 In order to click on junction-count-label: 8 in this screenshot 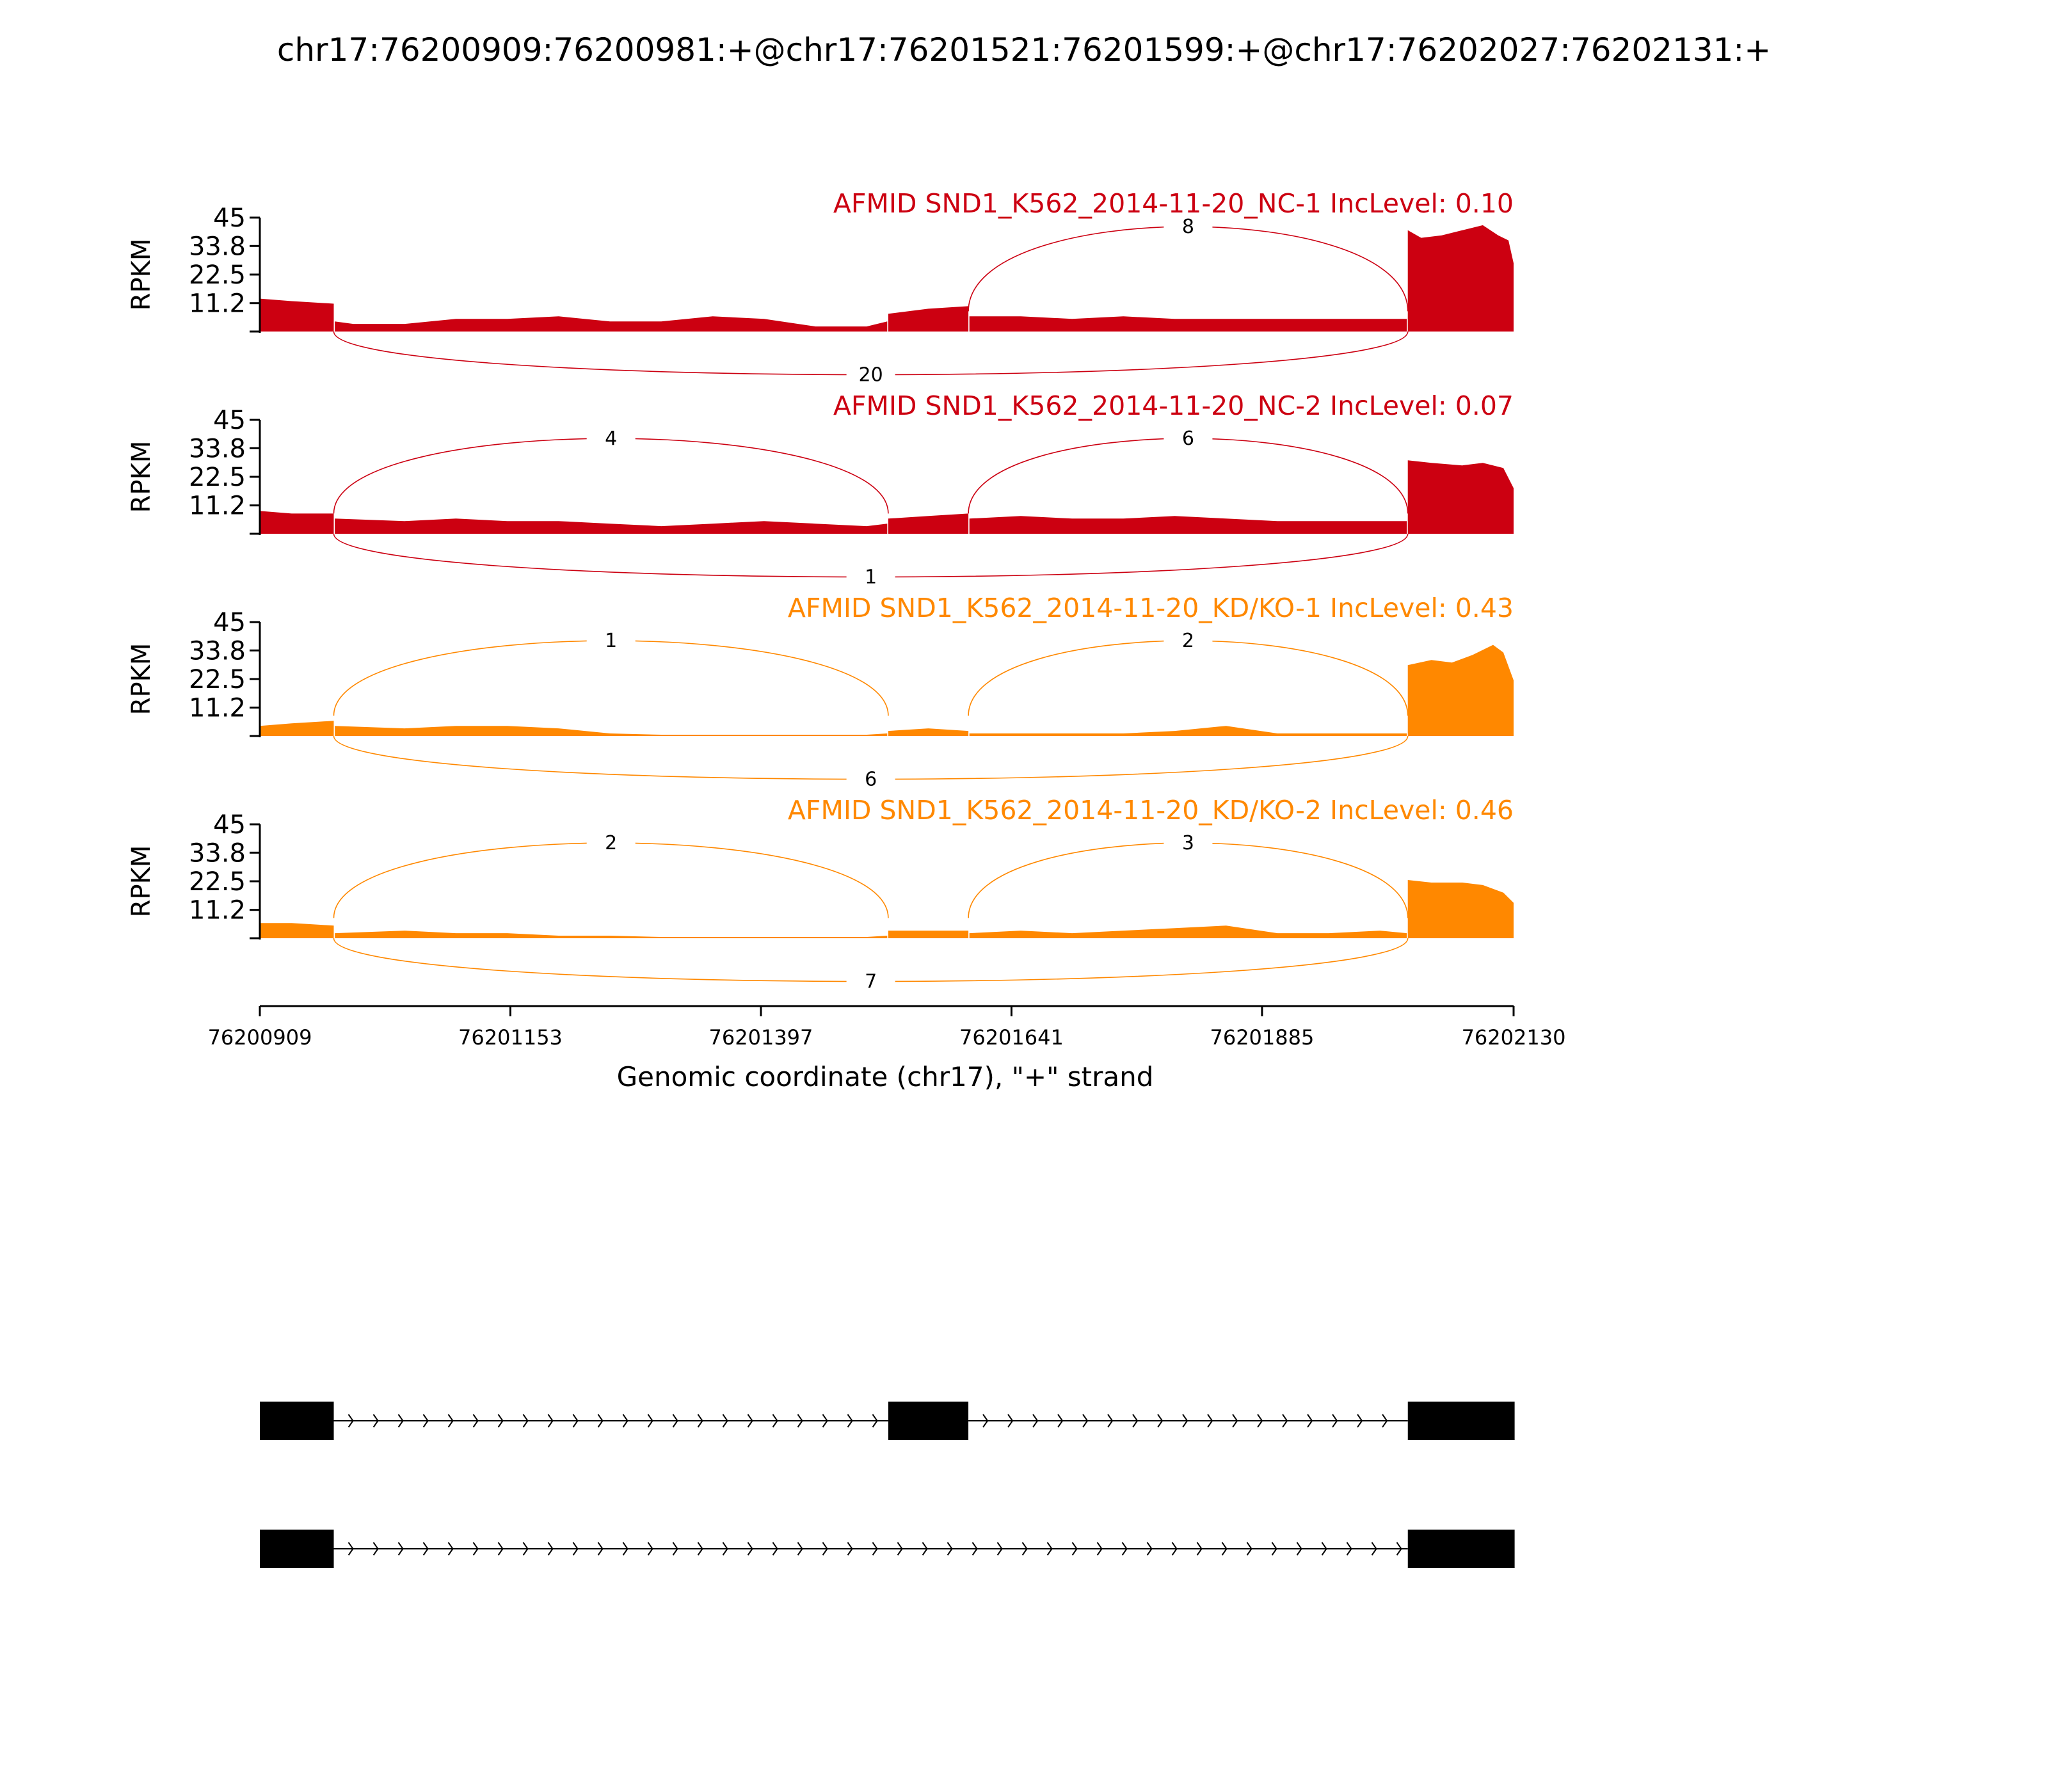, I will do `click(1188, 227)`.